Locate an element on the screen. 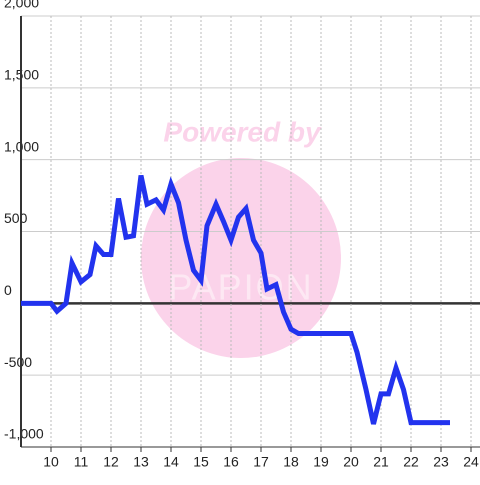  x-tick-label: 22 is located at coordinates (411, 462).